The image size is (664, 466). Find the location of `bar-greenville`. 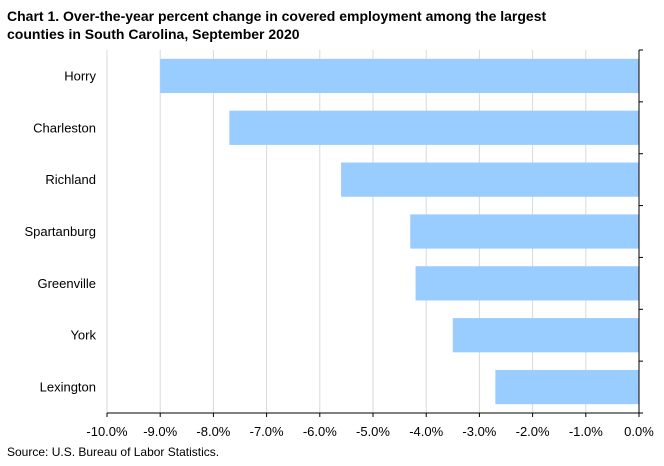

bar-greenville is located at coordinates (527, 283).